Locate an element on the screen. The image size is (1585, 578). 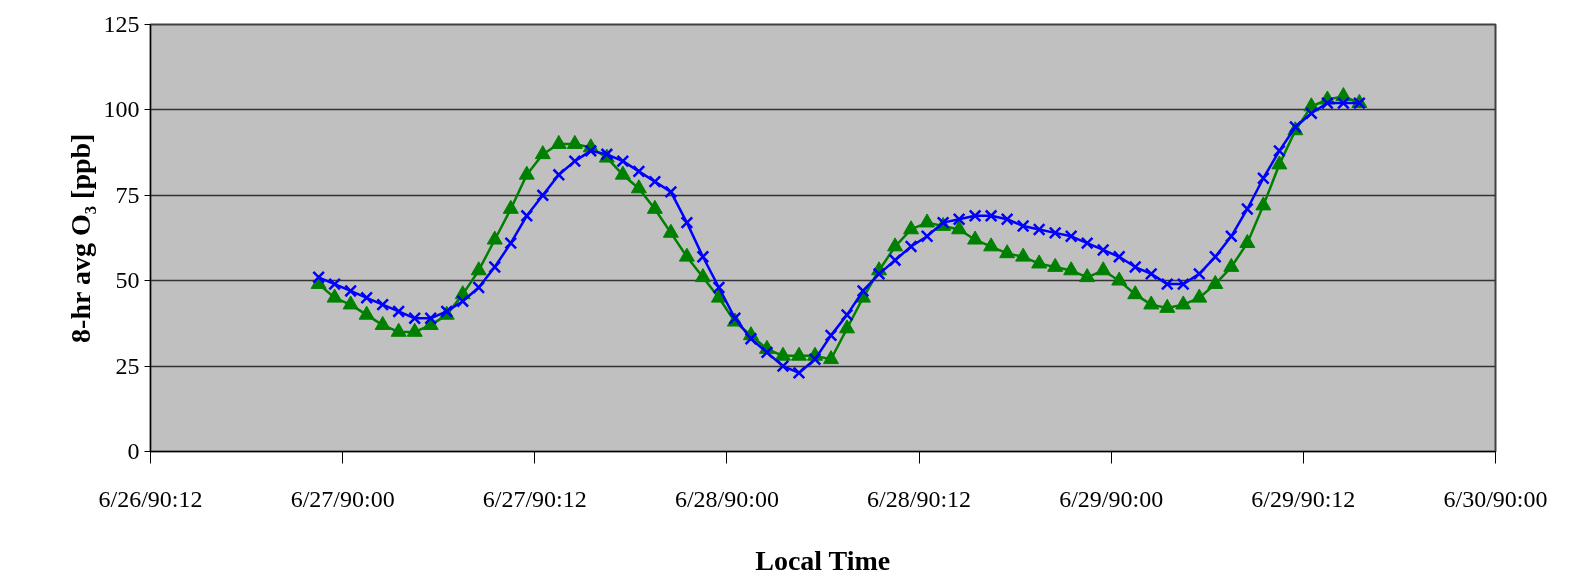
x-axis-title: Local Time is located at coordinates (823, 560).